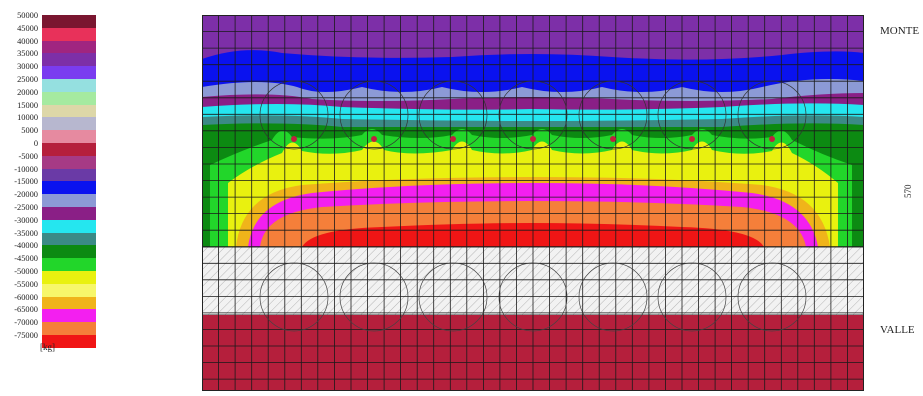 This screenshot has width=923, height=396. I want to click on legend-label: -60000, so click(26, 297).